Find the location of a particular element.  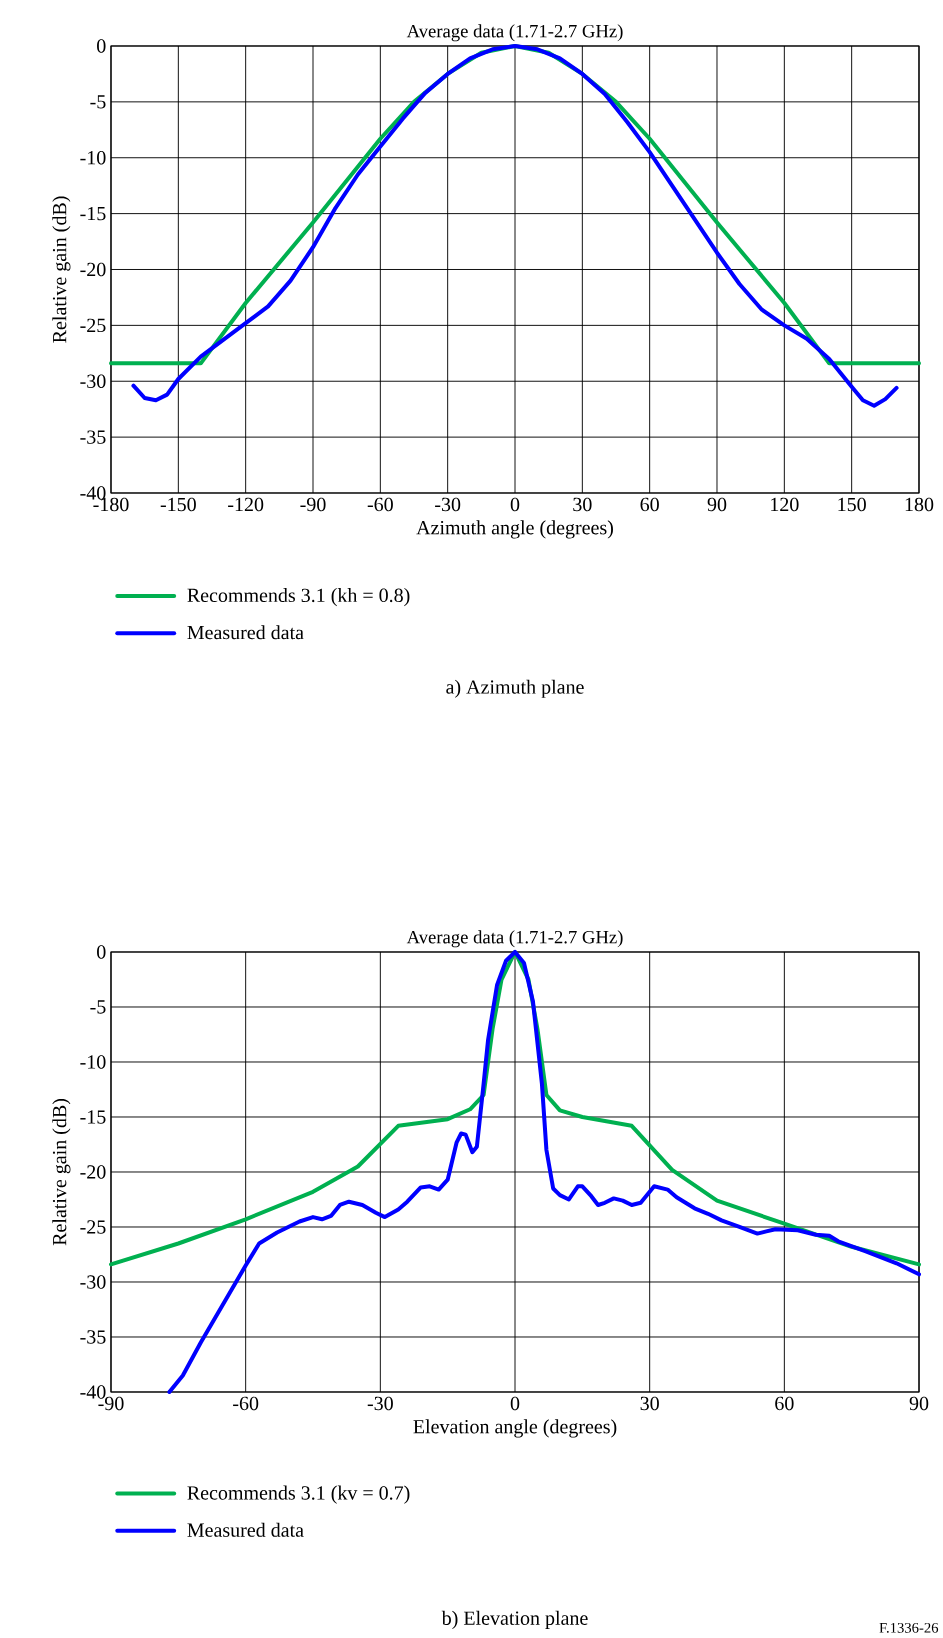

legend-label: Recommends 3.1 (kv = 0.7) is located at coordinates (298, 1494).